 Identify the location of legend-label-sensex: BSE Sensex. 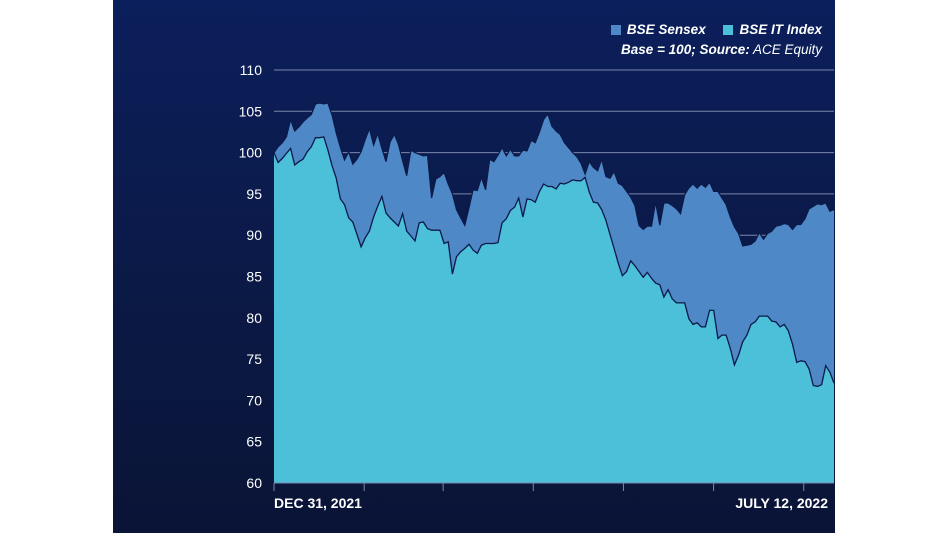
(666, 29).